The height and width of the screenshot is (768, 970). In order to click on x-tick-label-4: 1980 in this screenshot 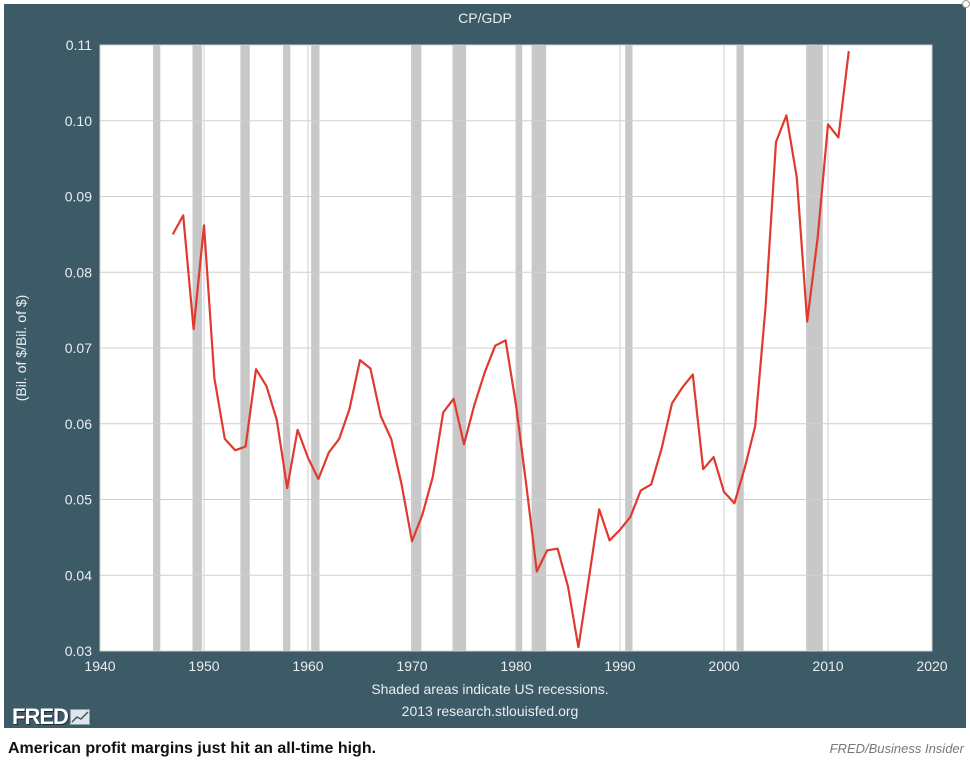, I will do `click(515, 666)`.